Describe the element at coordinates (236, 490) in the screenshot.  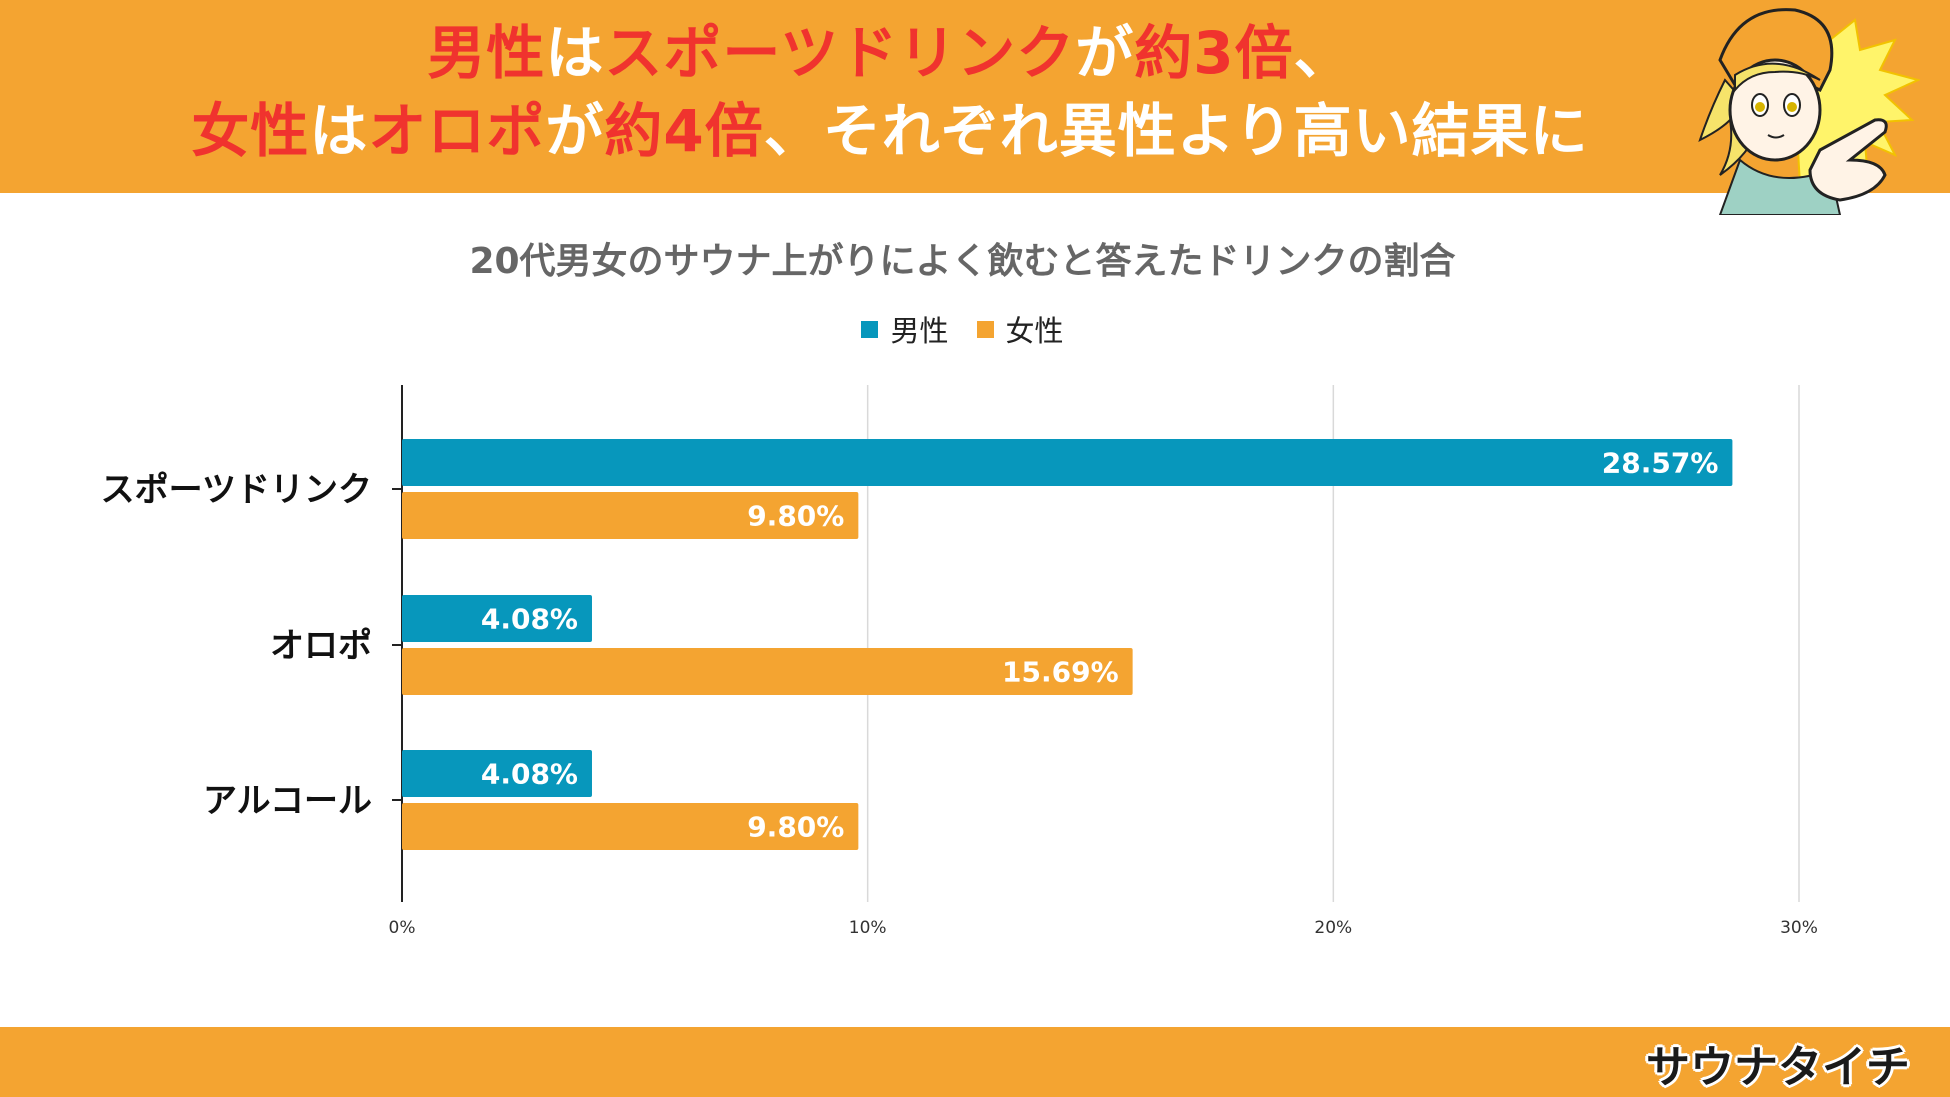
I see `category-label: スポーツドリンク` at that location.